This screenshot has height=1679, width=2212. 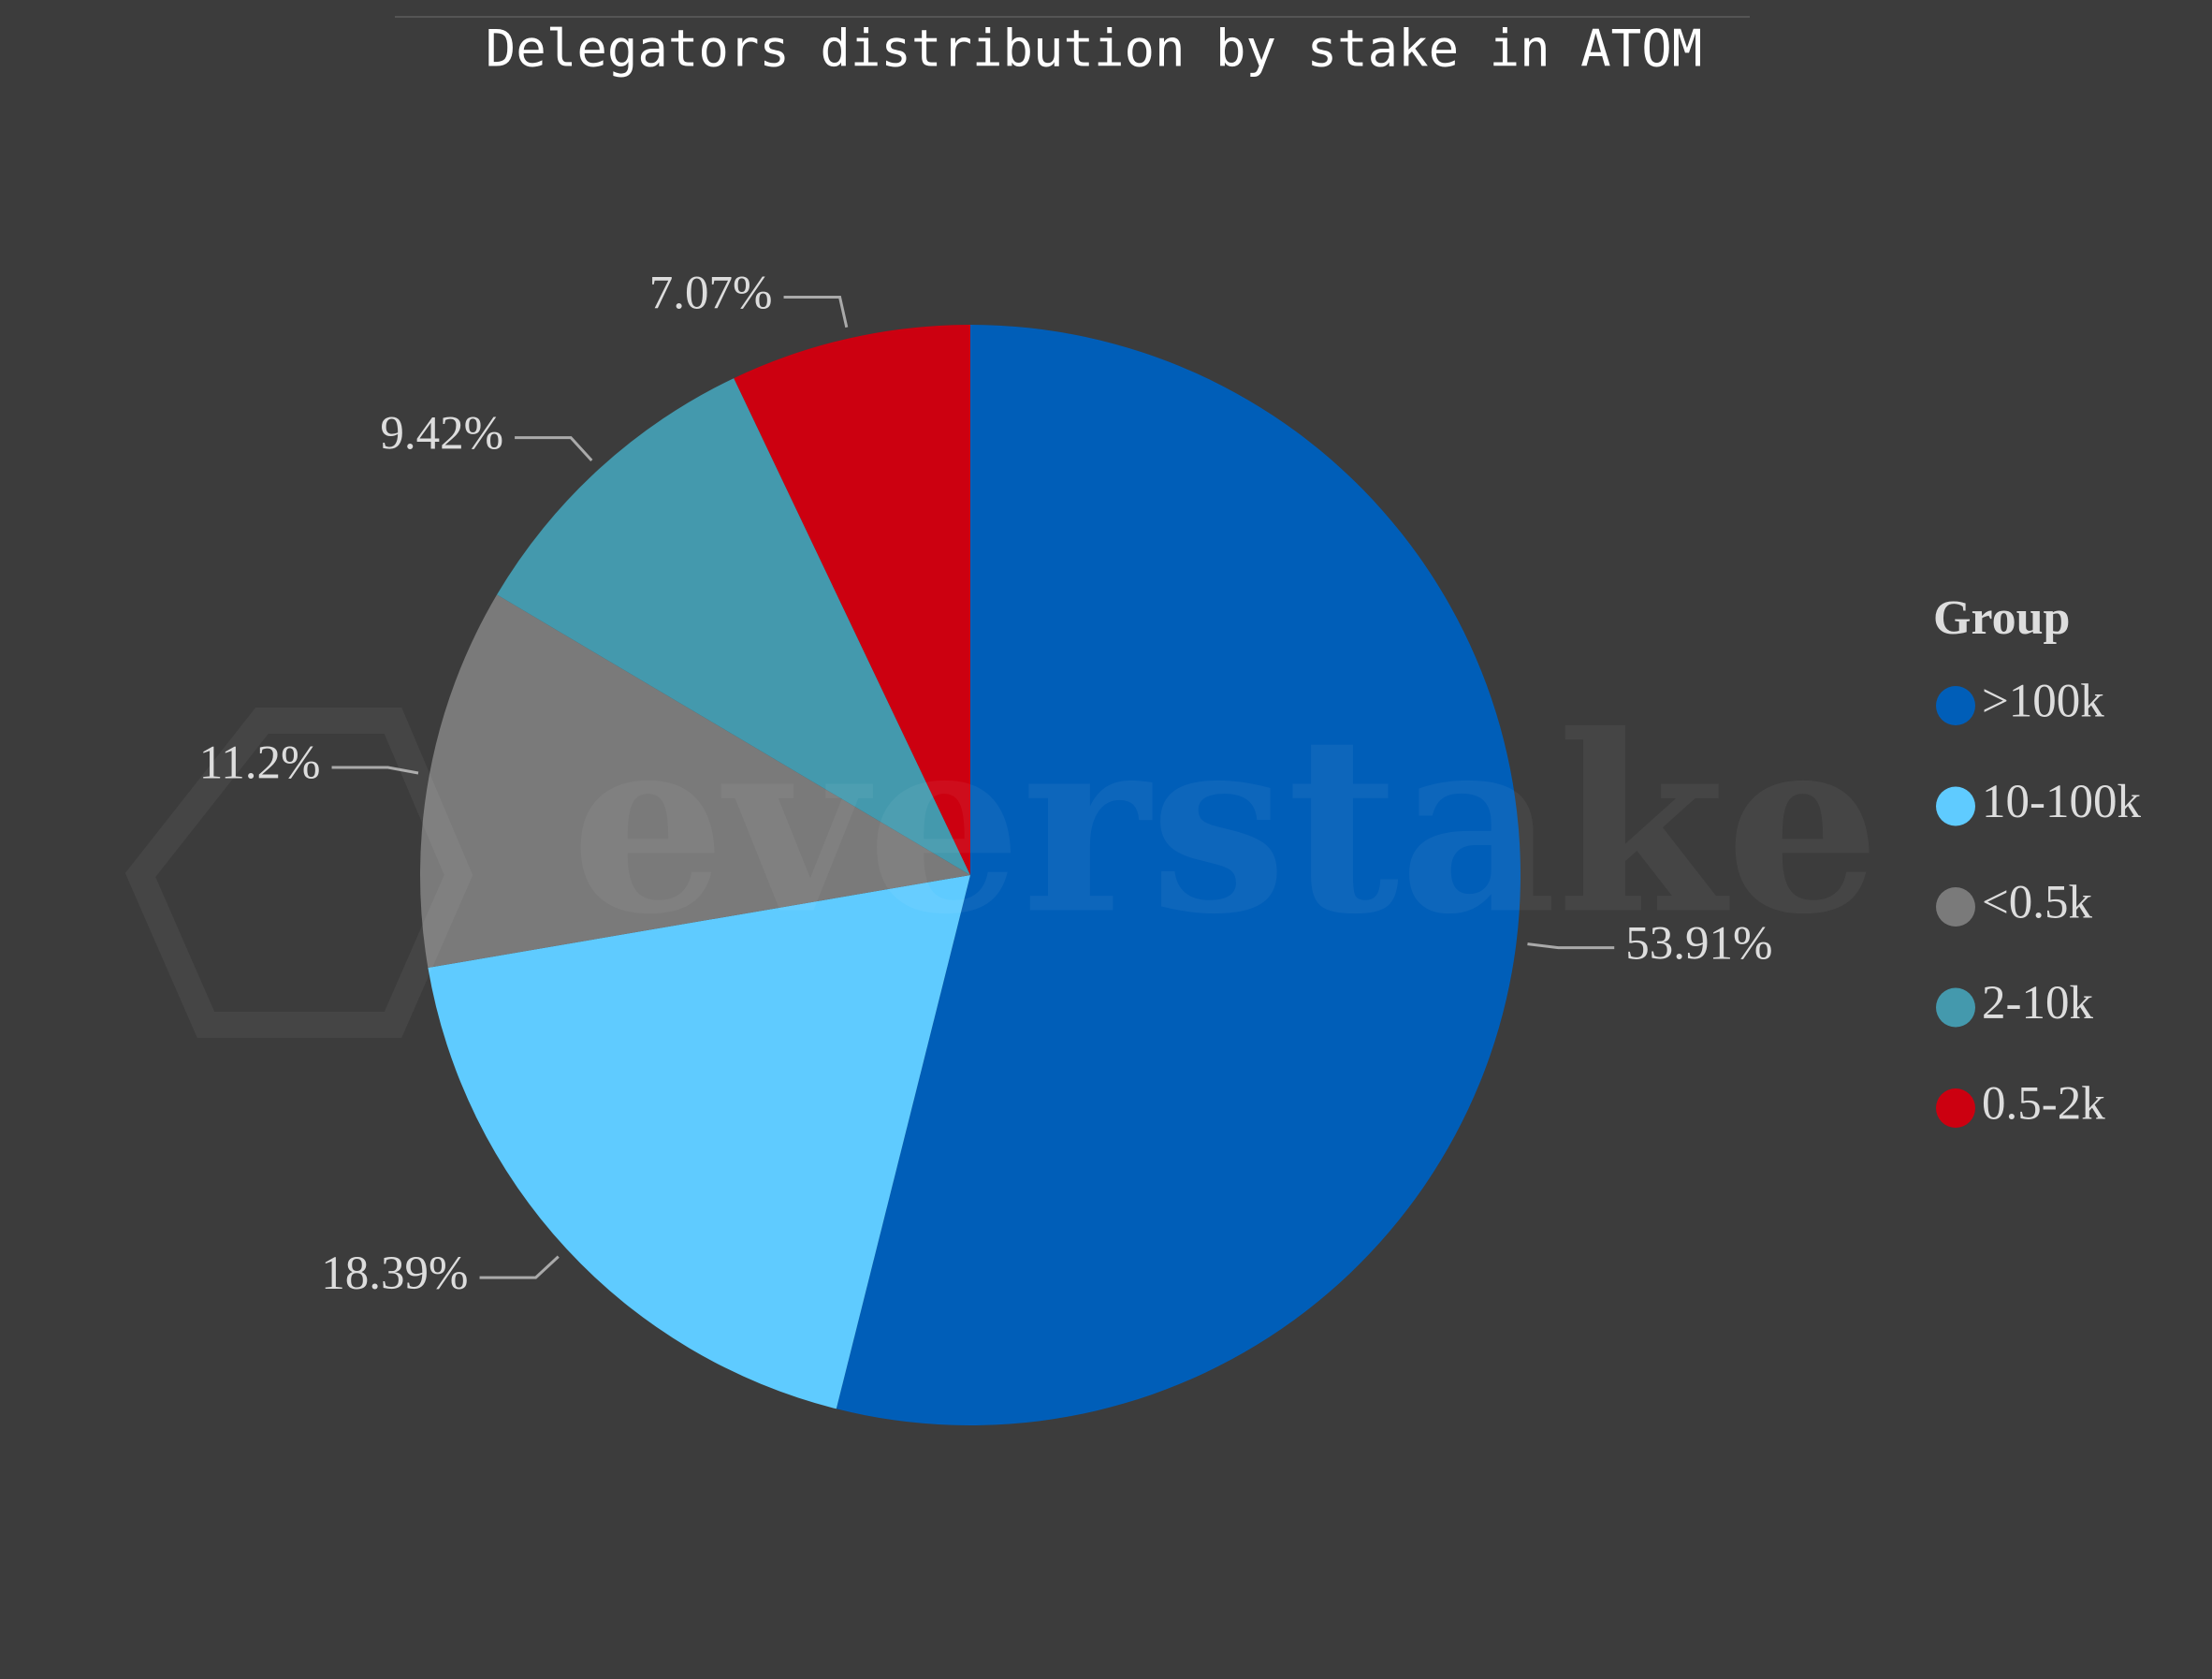 What do you see at coordinates (711, 293) in the screenshot?
I see `data-label: 7.07%` at bounding box center [711, 293].